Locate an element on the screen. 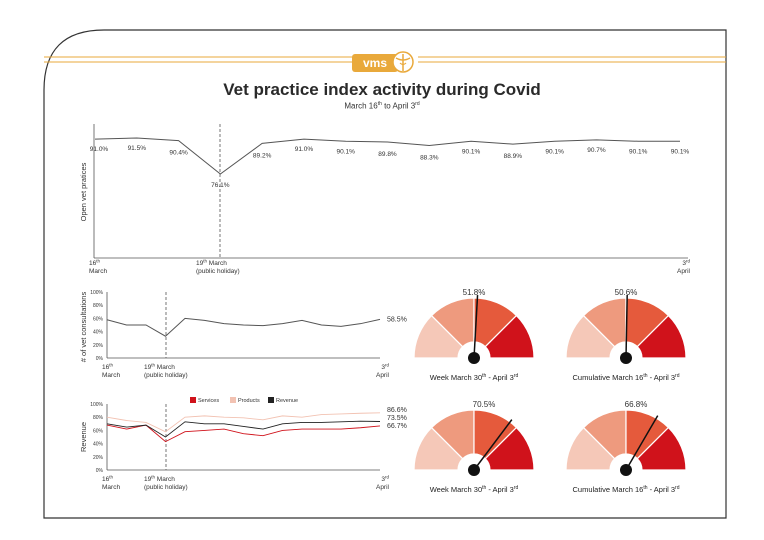 The width and height of the screenshot is (764, 540). chart2-ytick: 100% is located at coordinates (96, 293).